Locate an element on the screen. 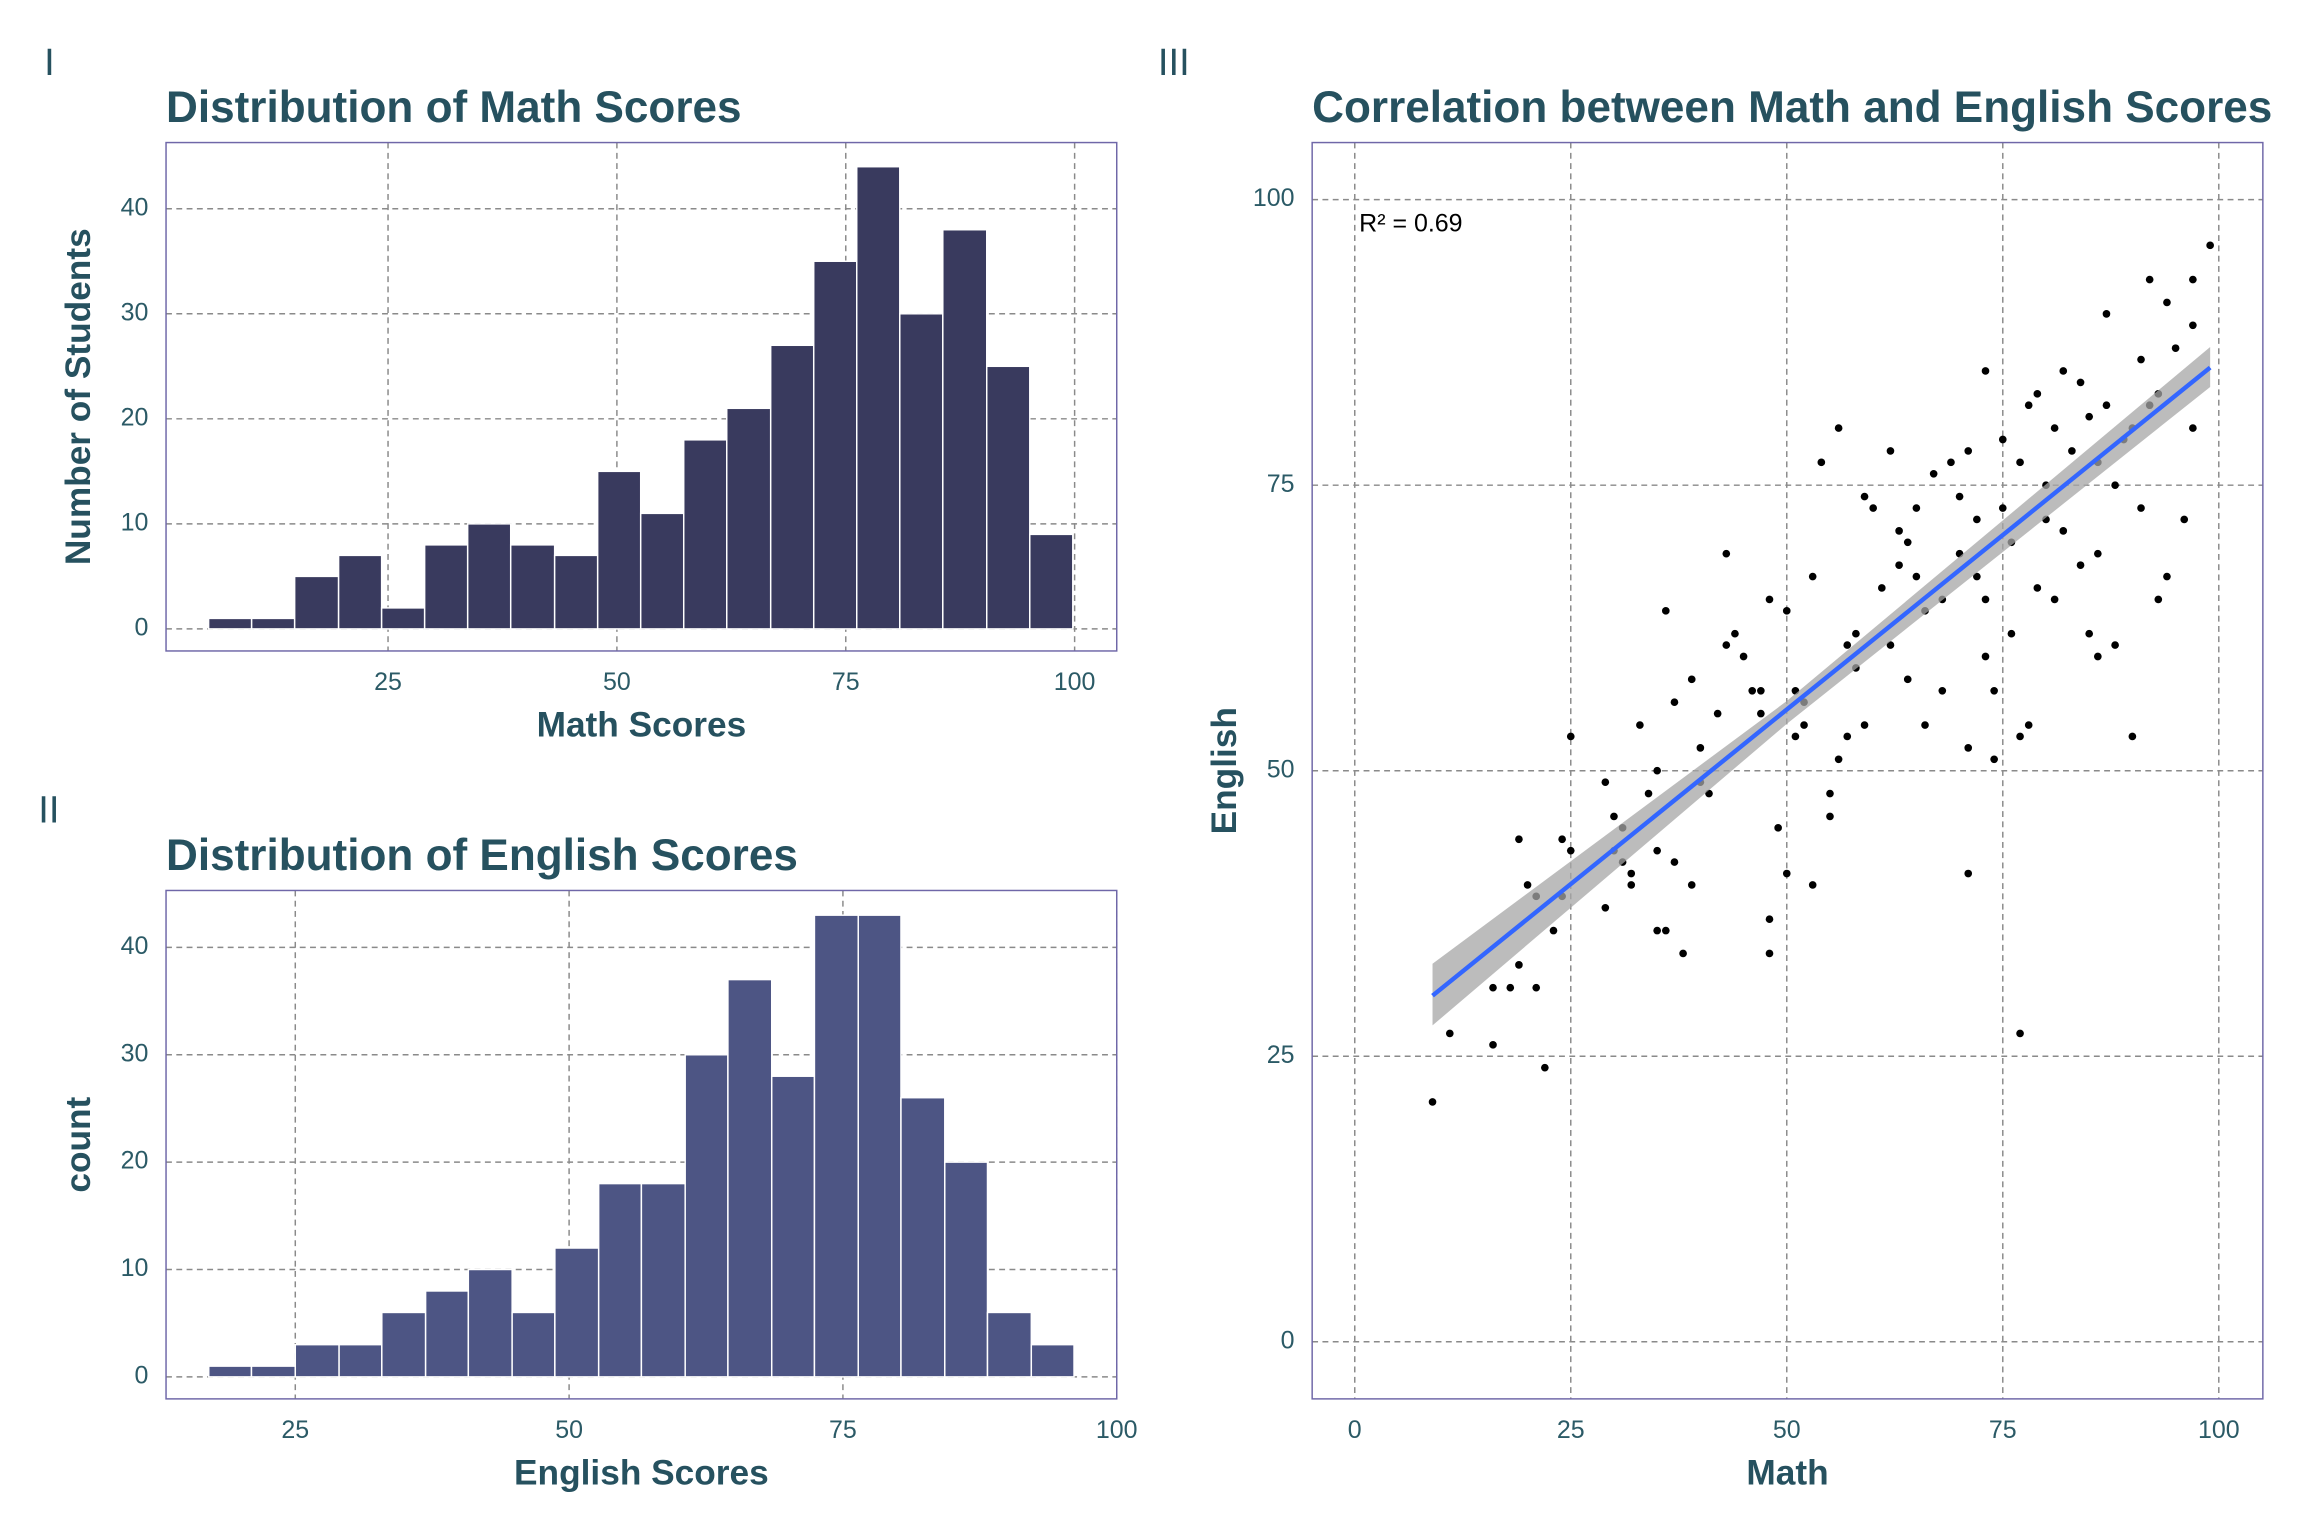 The width and height of the screenshot is (2304, 1536). panel-tag: I is located at coordinates (49, 62).